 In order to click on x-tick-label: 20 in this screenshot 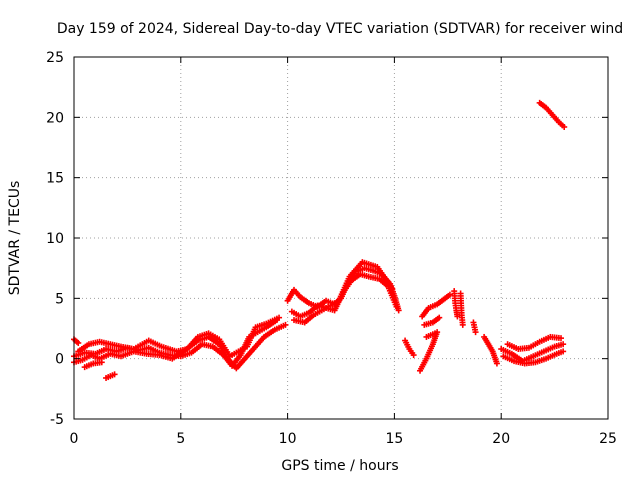, I will do `click(501, 439)`.